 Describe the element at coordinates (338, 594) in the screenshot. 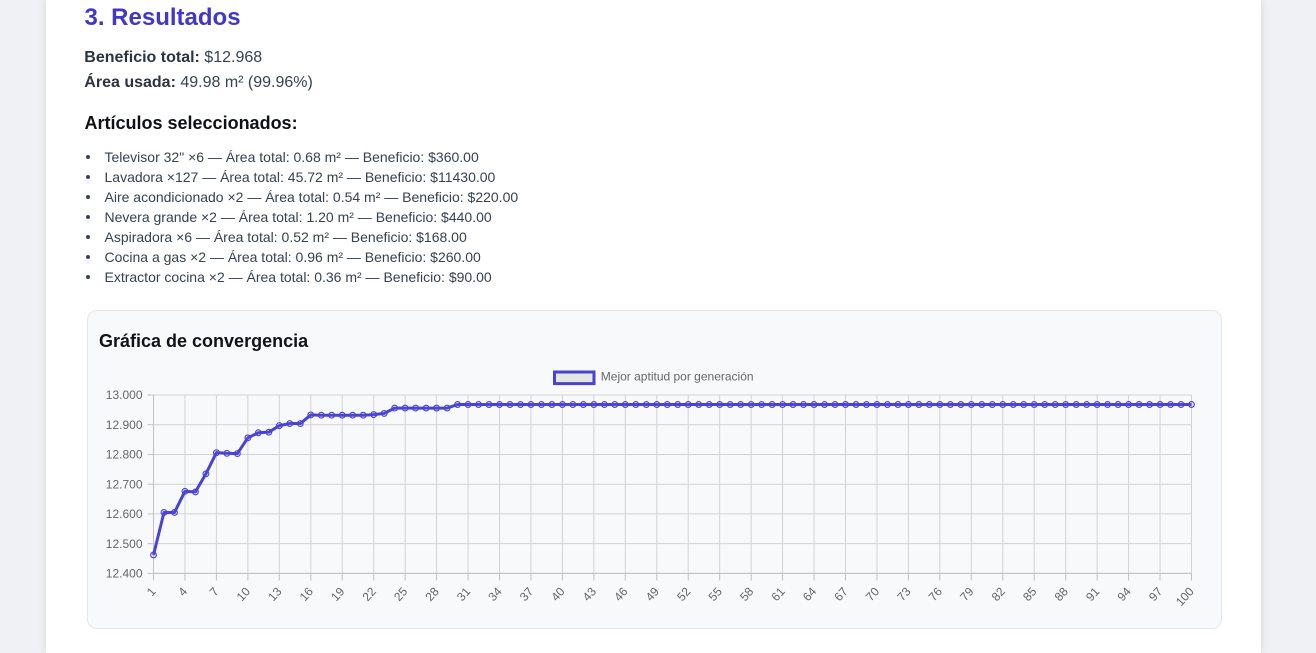

I see `svg-text: 19` at that location.